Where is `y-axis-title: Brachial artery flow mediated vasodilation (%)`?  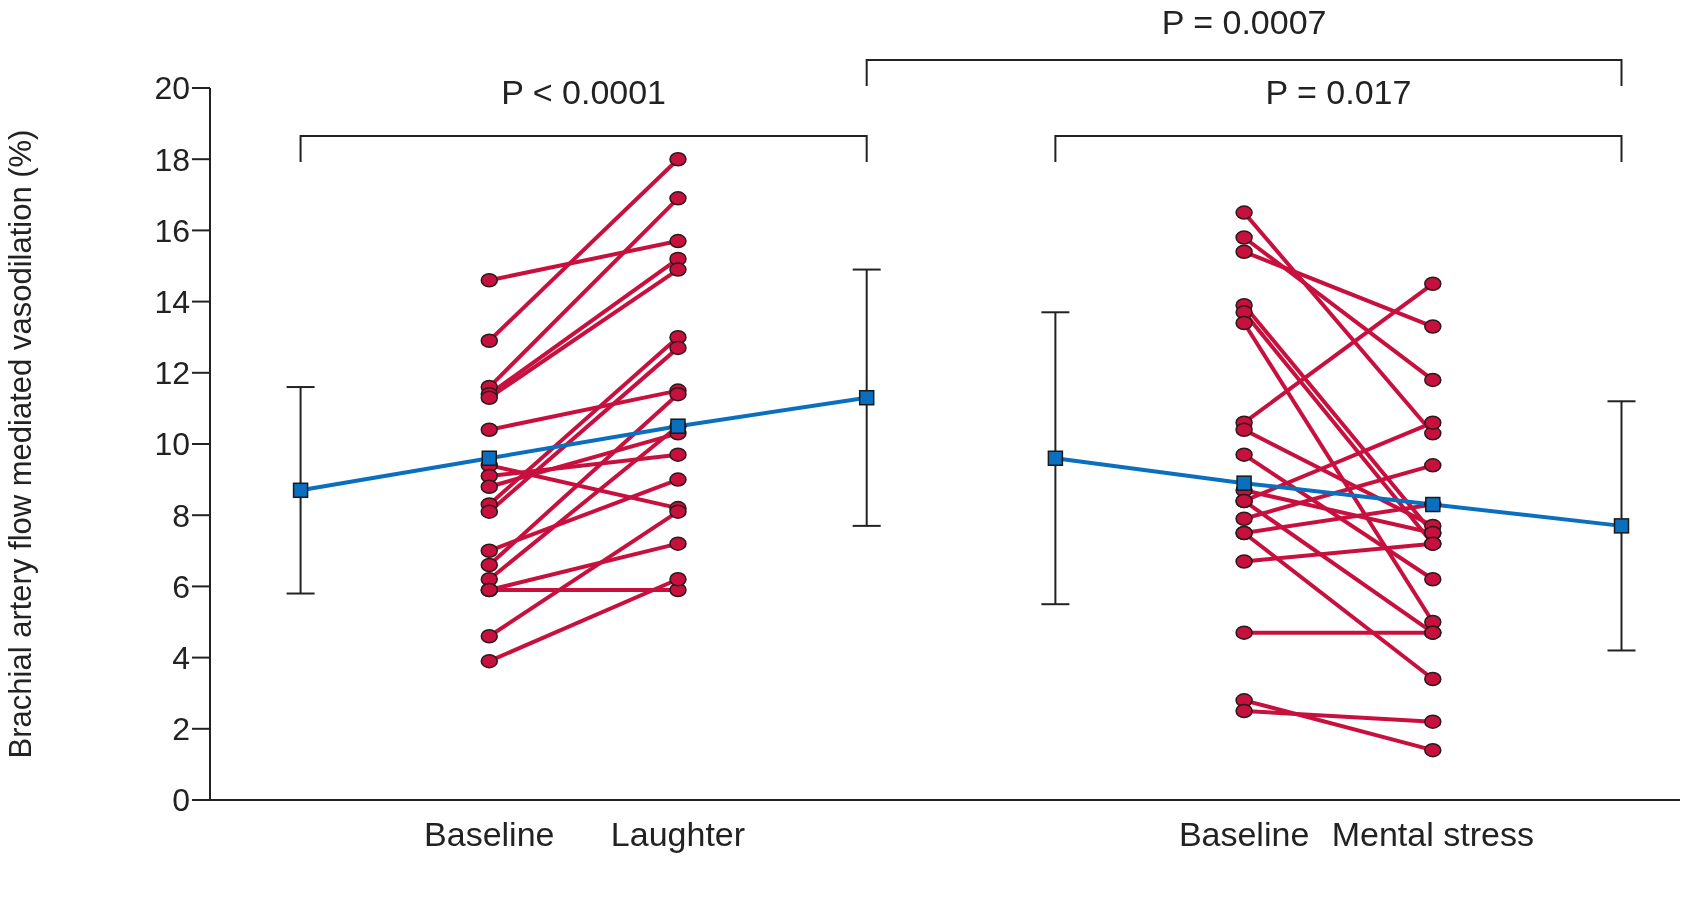
y-axis-title: Brachial artery flow mediated vasodilation (%) is located at coordinates (21, 444).